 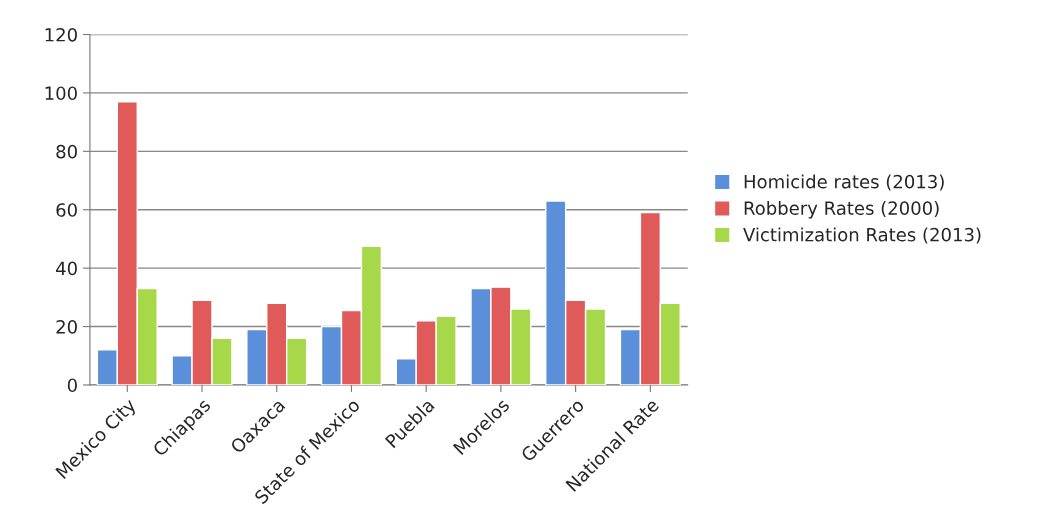 I want to click on y-tick-label: 80, so click(x=66, y=151).